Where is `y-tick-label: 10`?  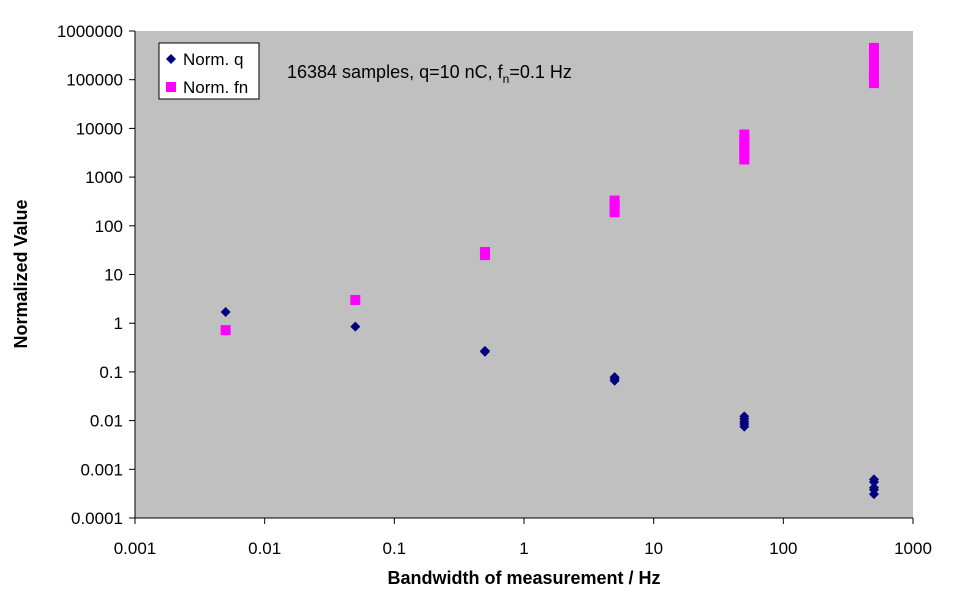
y-tick-label: 10 is located at coordinates (113, 275).